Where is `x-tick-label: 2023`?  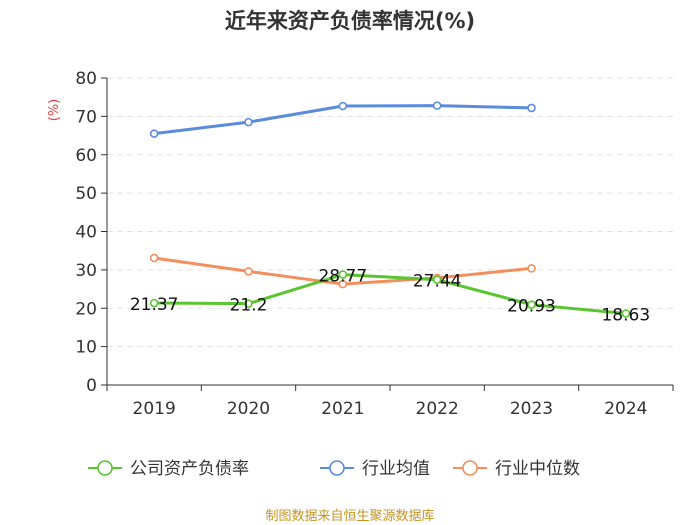 x-tick-label: 2023 is located at coordinates (531, 409).